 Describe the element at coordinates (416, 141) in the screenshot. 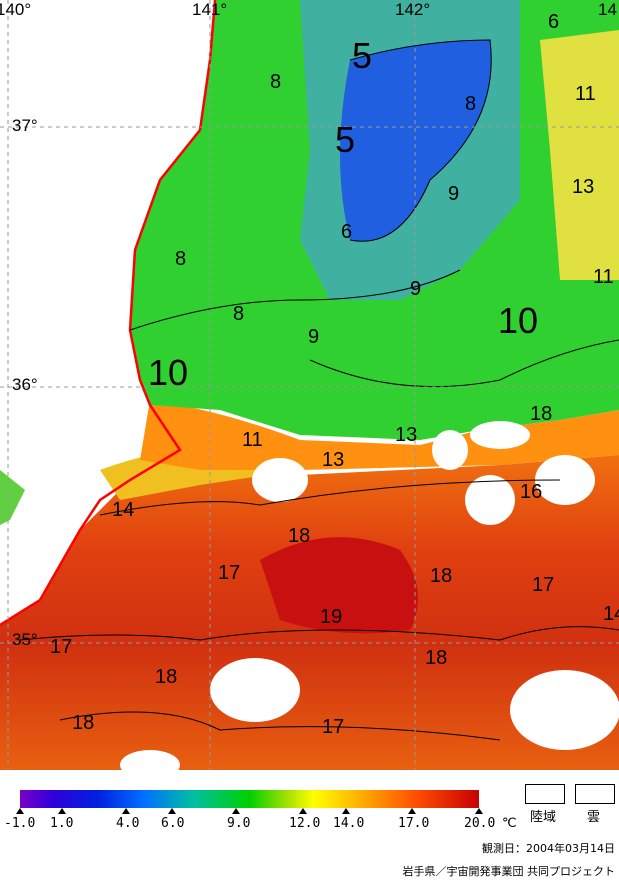

I see `coldest-water-region` at that location.